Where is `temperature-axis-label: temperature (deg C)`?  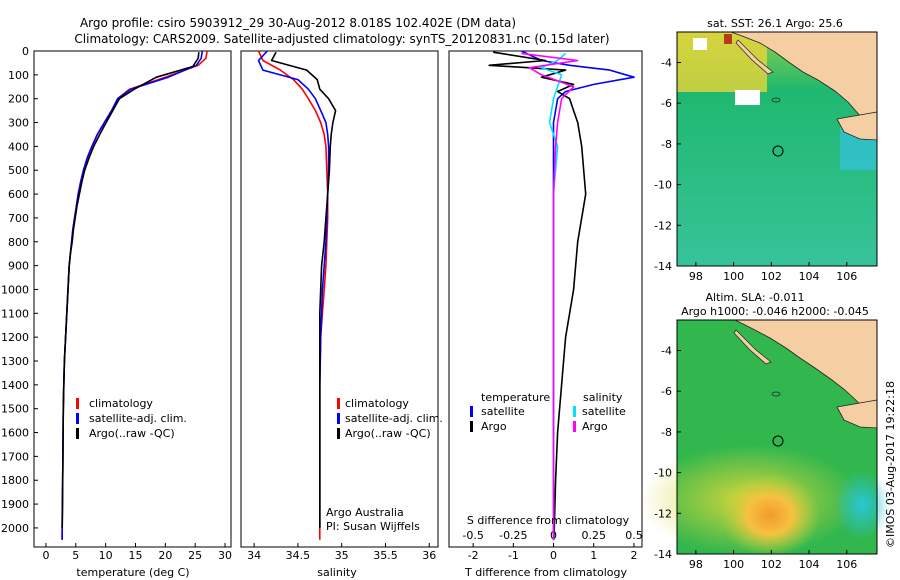 temperature-axis-label: temperature (deg C) is located at coordinates (132, 572).